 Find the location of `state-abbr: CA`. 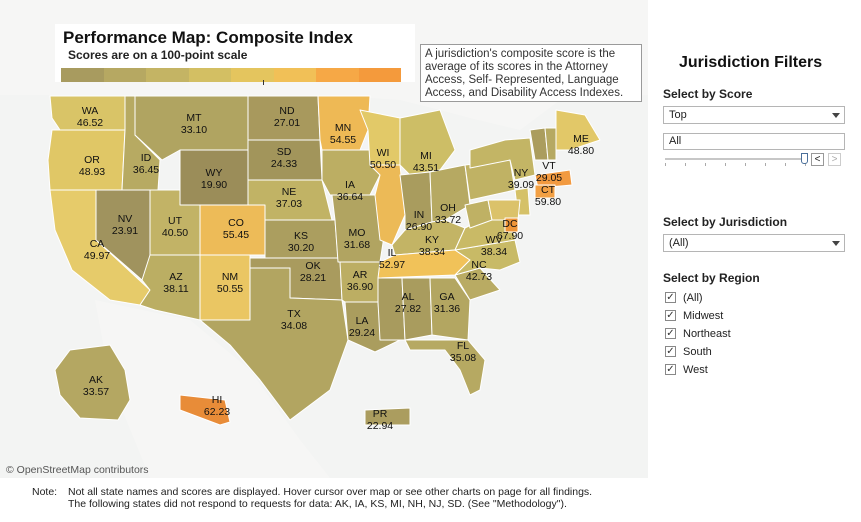

state-abbr: CA is located at coordinates (97, 244).